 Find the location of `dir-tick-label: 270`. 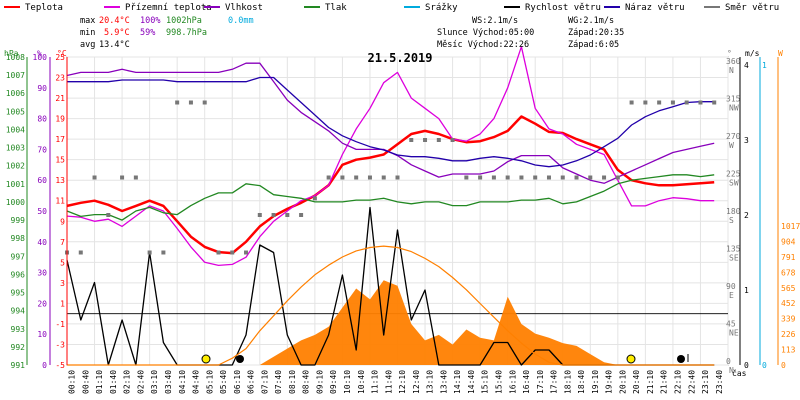

dir-tick-label: 270 is located at coordinates (733, 136).